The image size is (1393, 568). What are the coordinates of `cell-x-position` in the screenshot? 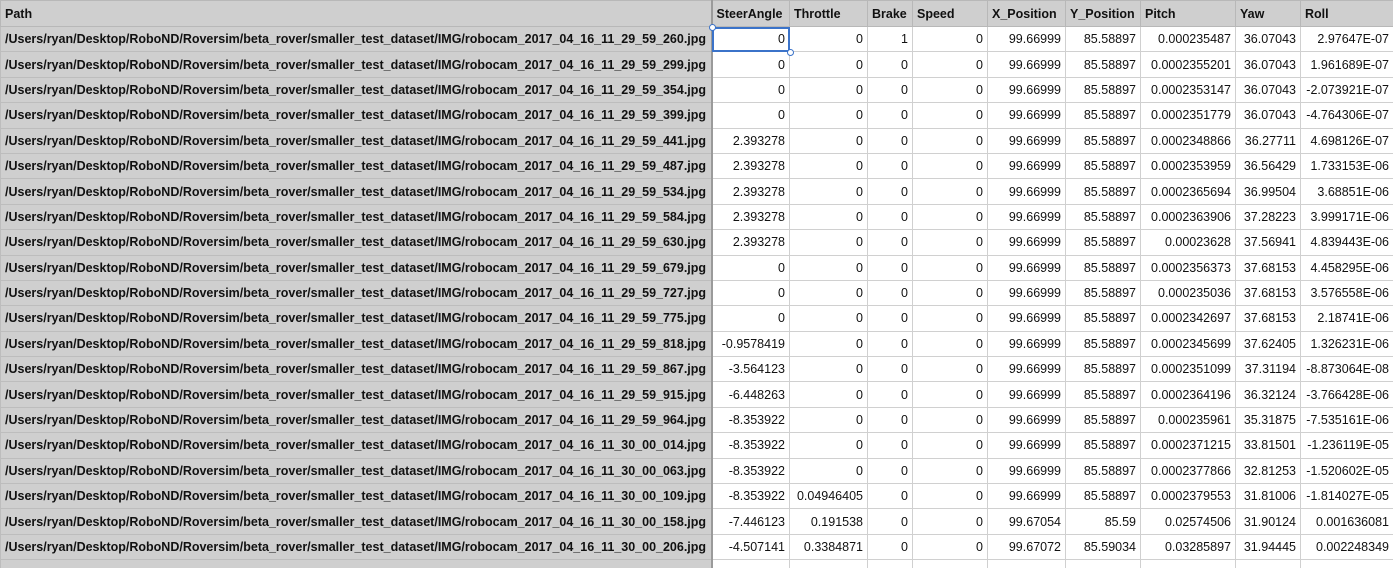 It's located at (1026, 563).